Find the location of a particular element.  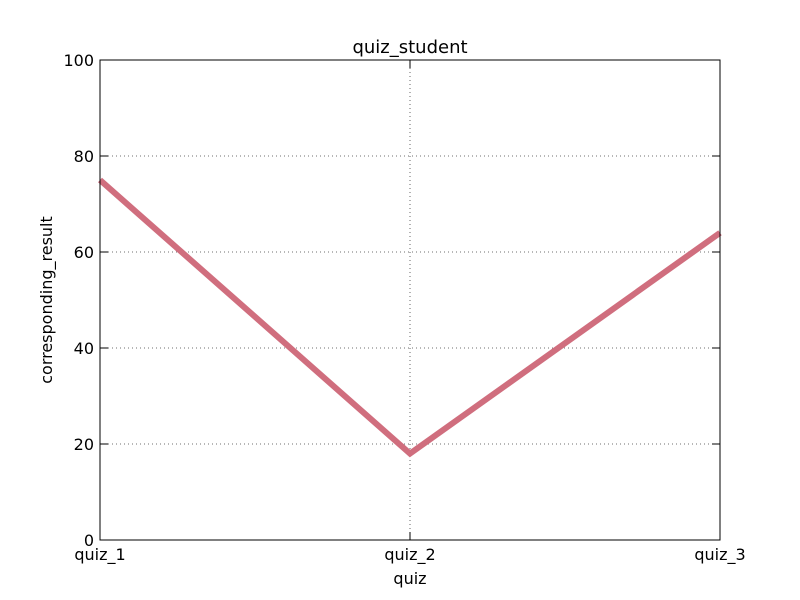

y-tick-label: 80 is located at coordinates (84, 156).